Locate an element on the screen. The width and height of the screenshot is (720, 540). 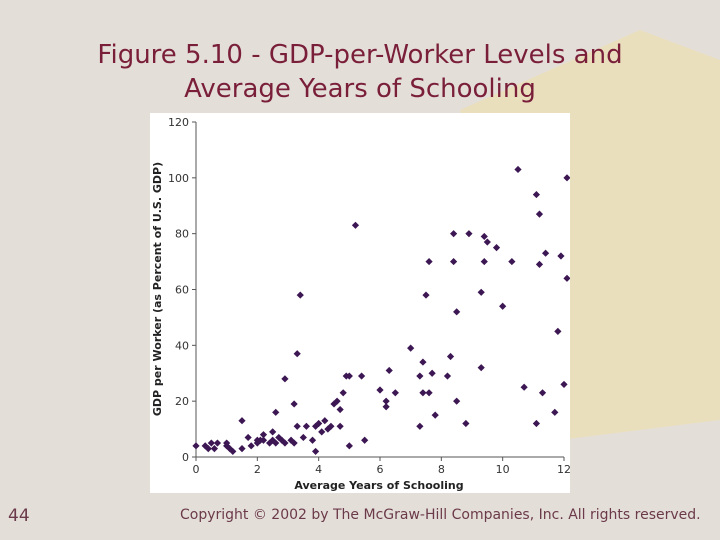
y-tick-label: 100 is located at coordinates (178, 178).